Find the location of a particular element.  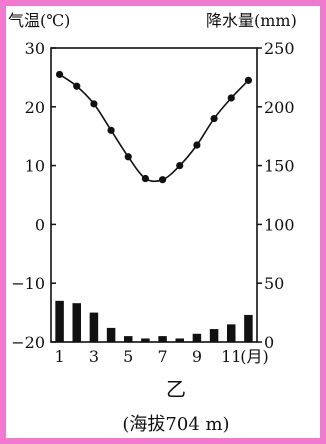

left-tick-label: −10 is located at coordinates (28, 283).